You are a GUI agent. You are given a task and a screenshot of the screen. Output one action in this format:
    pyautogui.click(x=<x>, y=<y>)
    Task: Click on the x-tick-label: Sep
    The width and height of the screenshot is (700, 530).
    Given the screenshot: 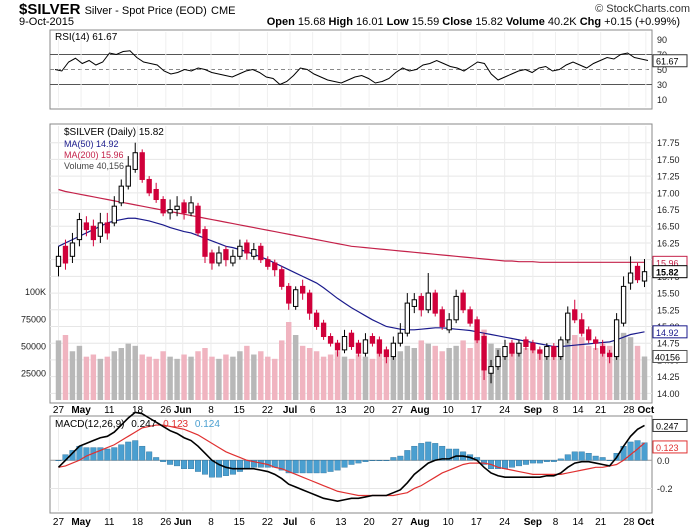 What is the action you would take?
    pyautogui.click(x=533, y=410)
    